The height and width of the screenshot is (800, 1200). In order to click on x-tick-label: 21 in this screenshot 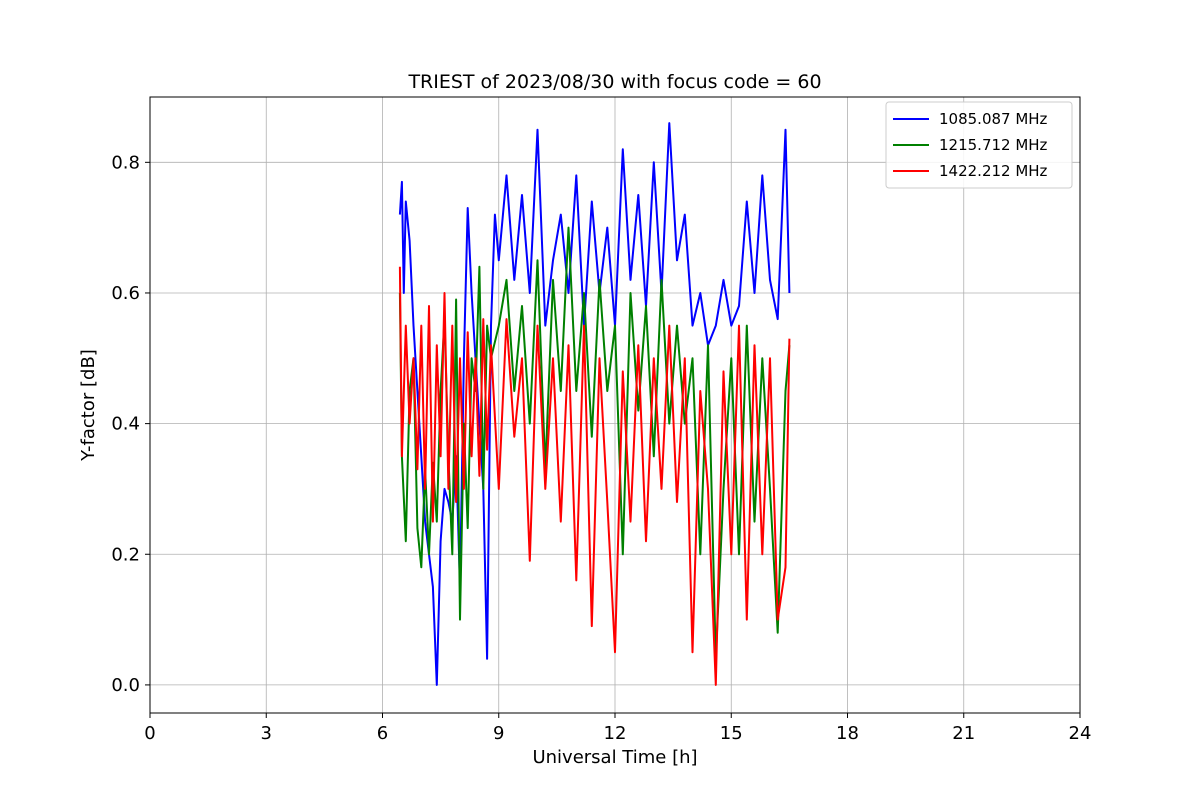, I will do `click(963, 733)`.